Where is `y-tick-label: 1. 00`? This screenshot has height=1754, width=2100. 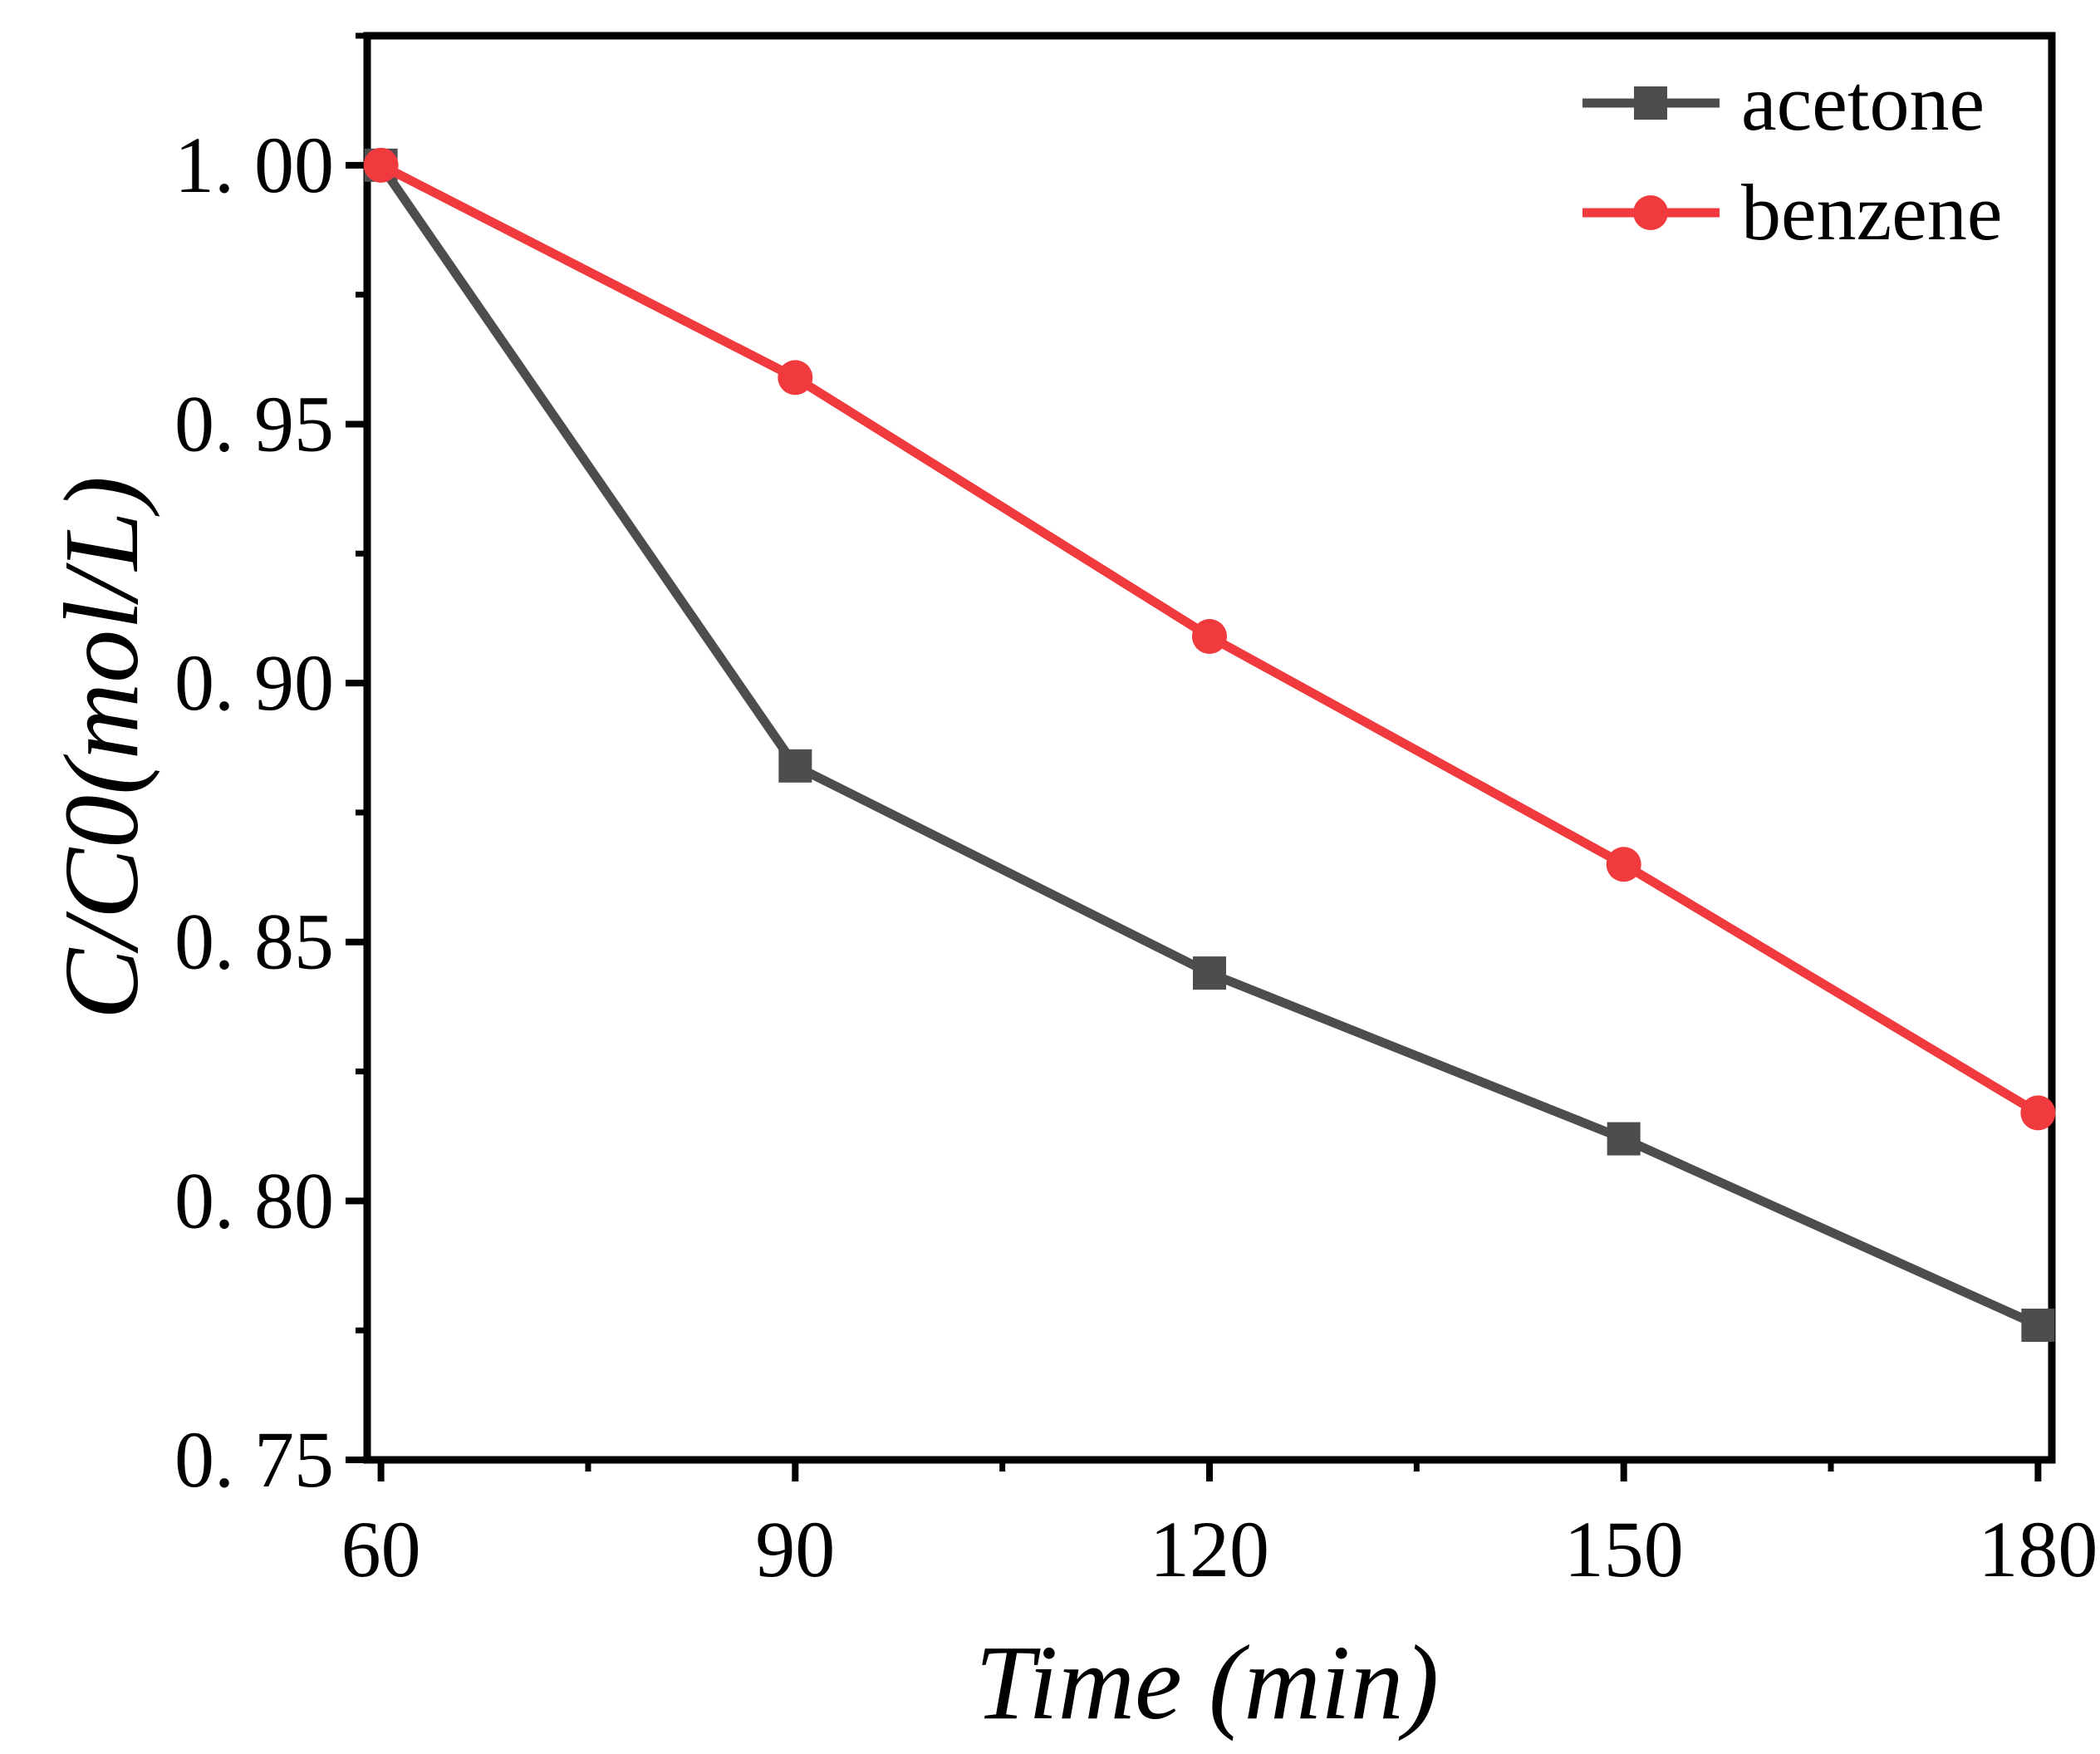 y-tick-label: 1. 00 is located at coordinates (254, 164).